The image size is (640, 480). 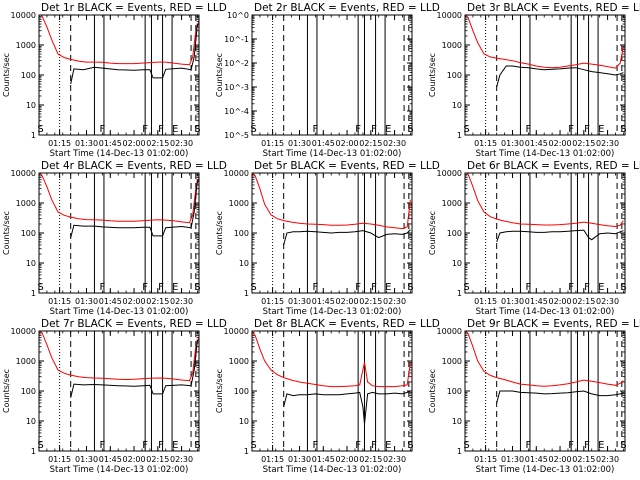 What do you see at coordinates (6, 233) in the screenshot?
I see `y-axis-label: Counts/sec` at bounding box center [6, 233].